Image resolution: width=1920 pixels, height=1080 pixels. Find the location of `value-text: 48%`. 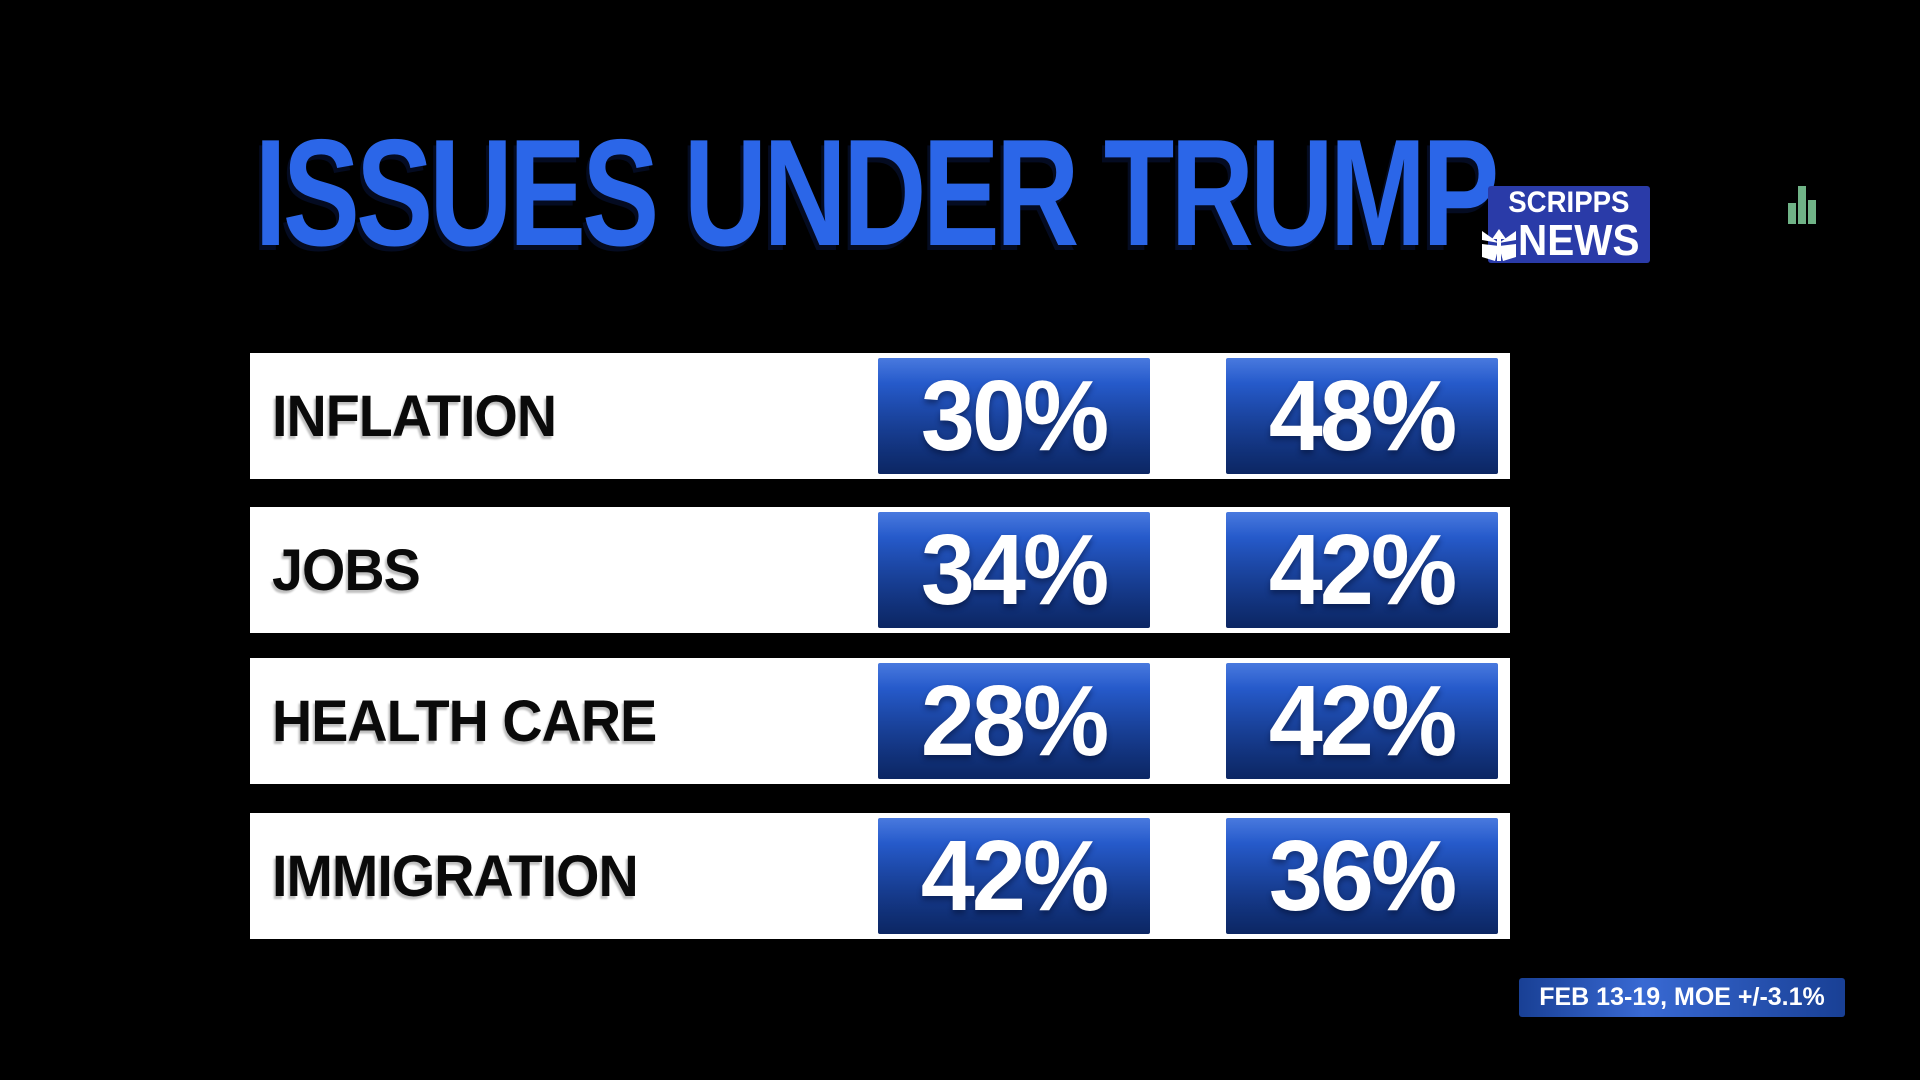

value-text: 48% is located at coordinates (1363, 415).